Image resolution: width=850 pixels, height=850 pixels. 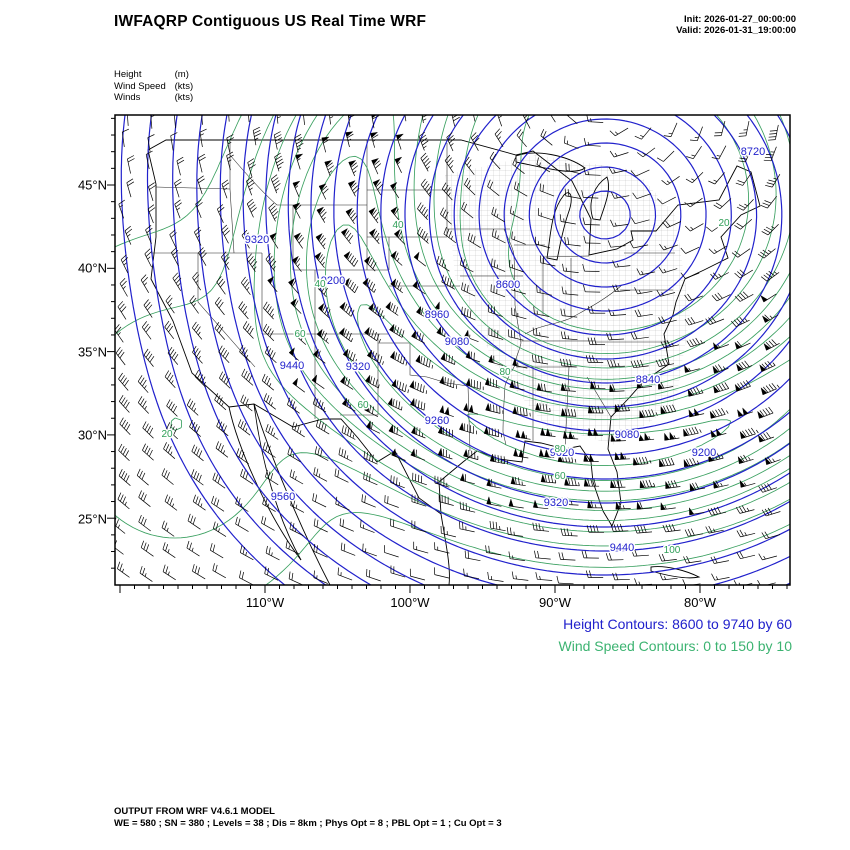 I want to click on lat-tick-label: 45°N, so click(x=92, y=185).